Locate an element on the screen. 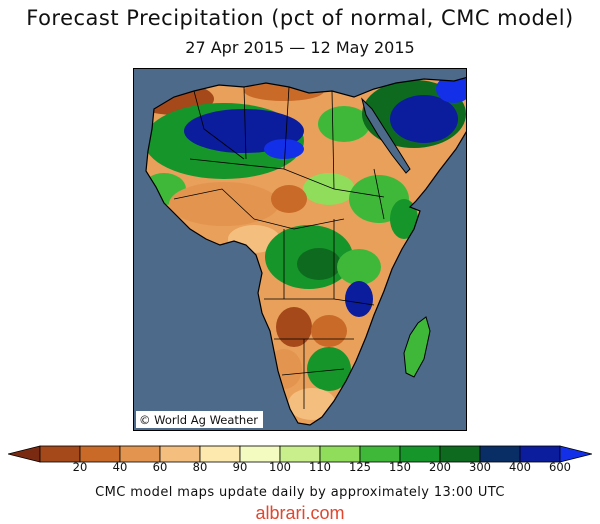  legend-tick-label: 20 is located at coordinates (80, 467).